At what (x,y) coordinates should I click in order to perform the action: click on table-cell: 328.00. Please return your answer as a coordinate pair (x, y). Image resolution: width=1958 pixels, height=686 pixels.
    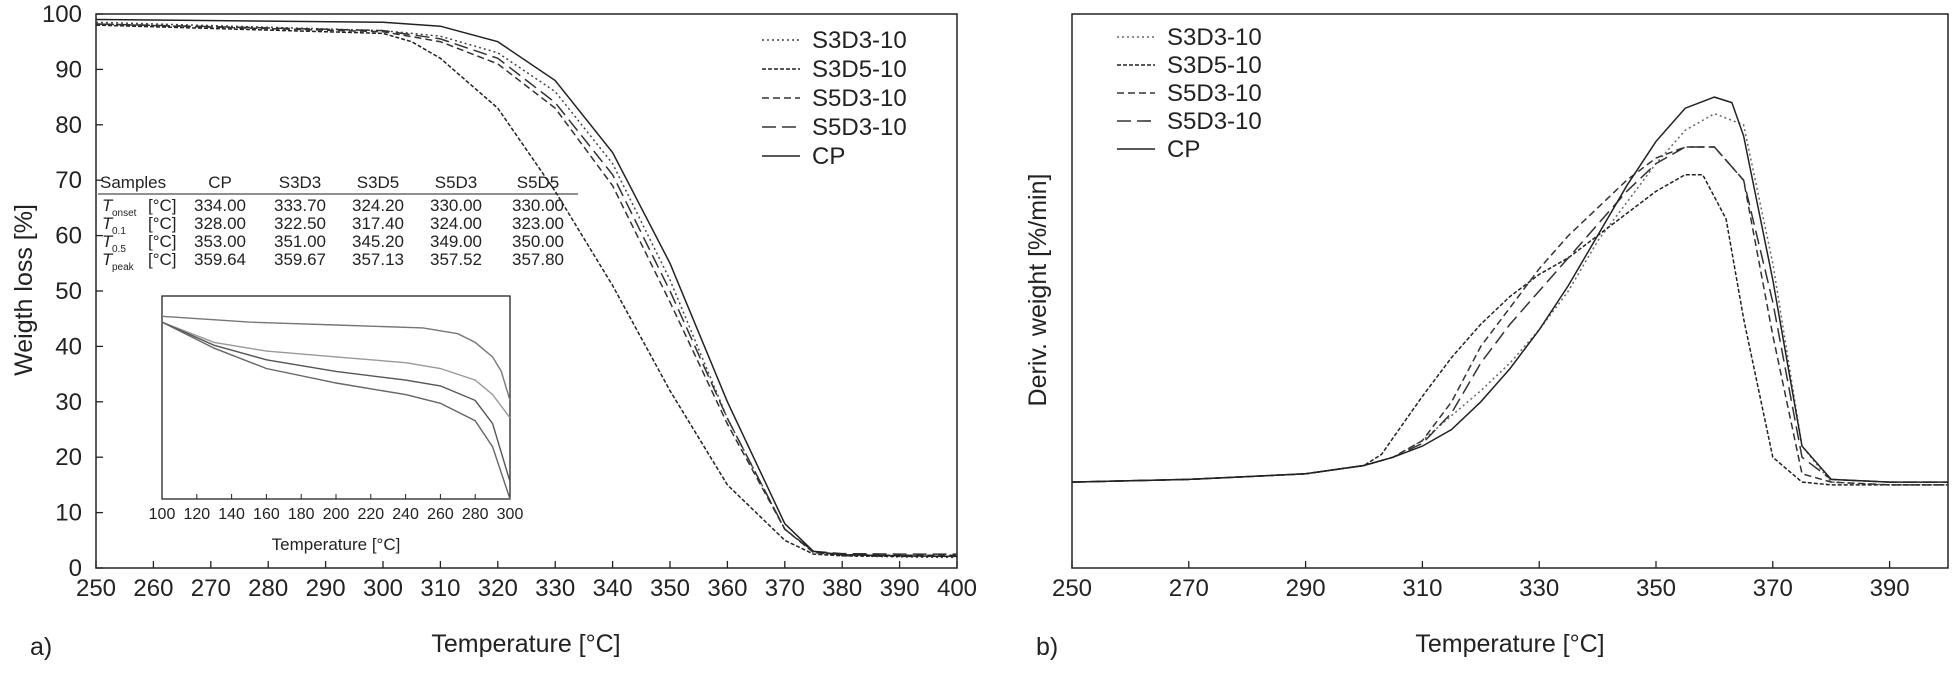
    Looking at the image, I should click on (220, 223).